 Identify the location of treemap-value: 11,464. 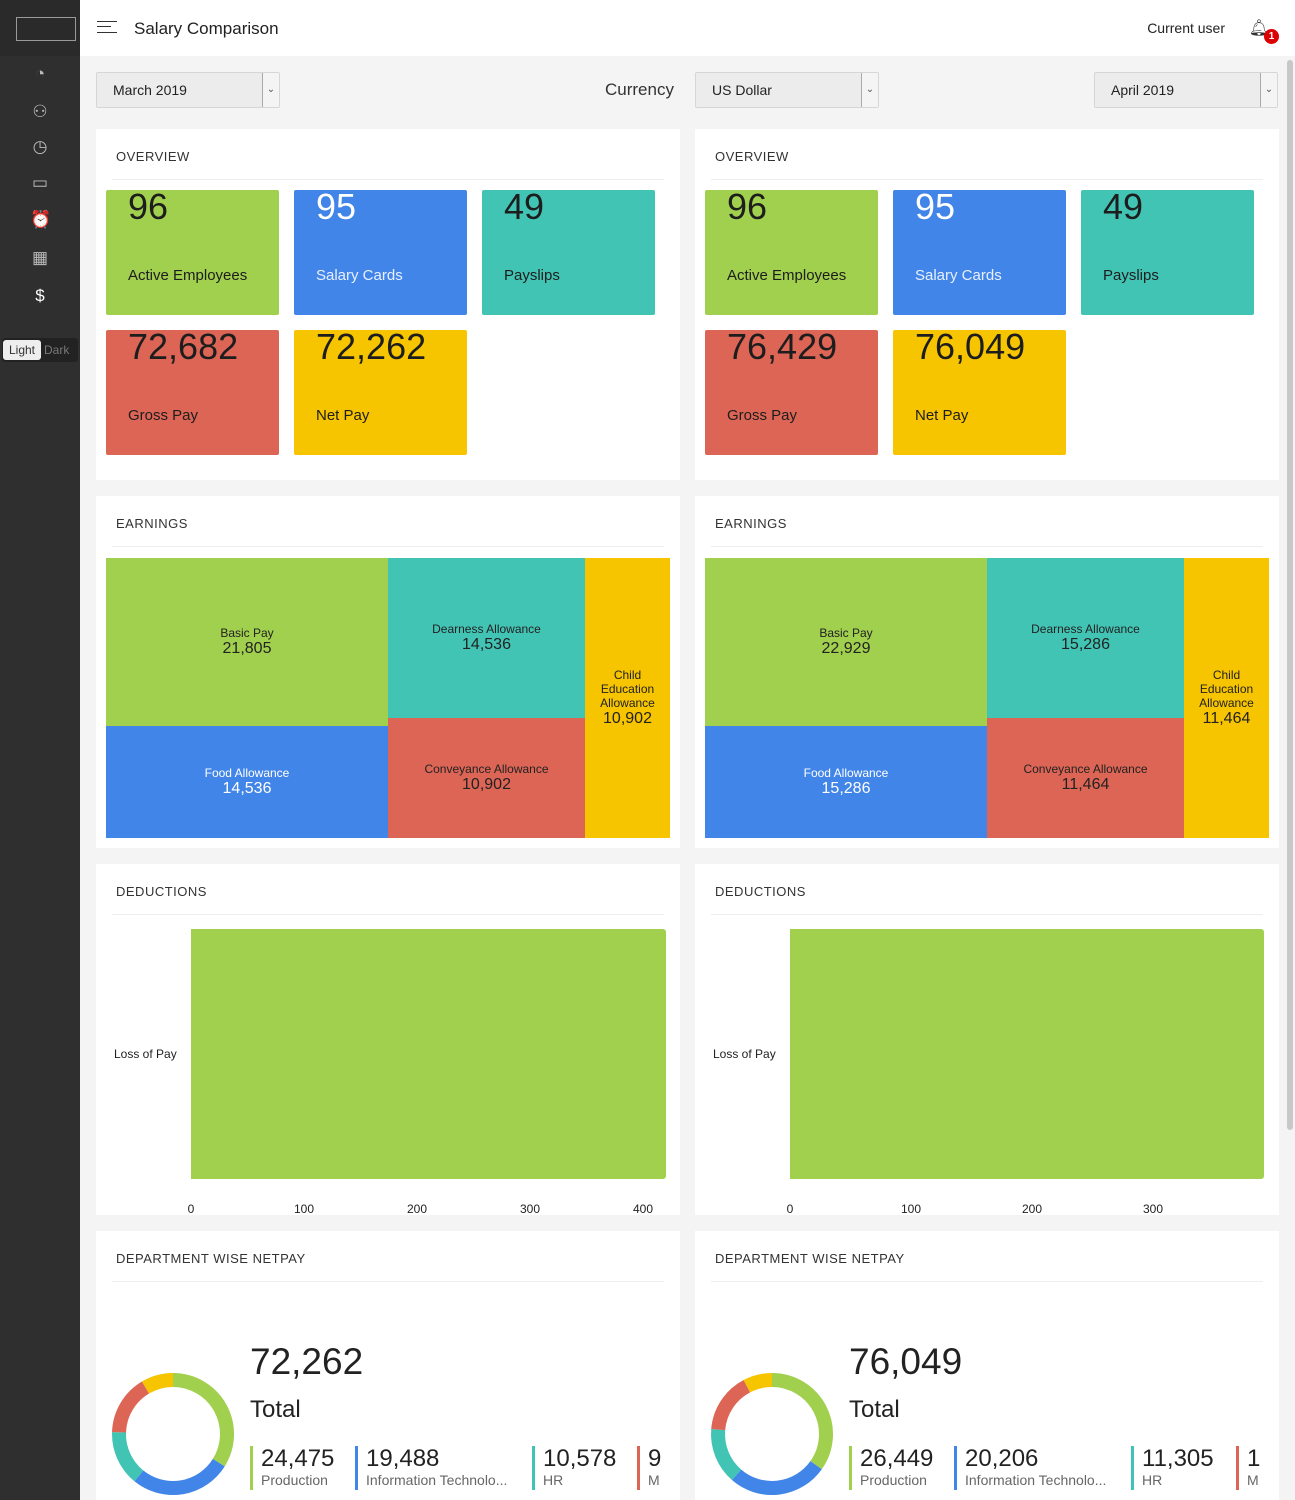
(1226, 718).